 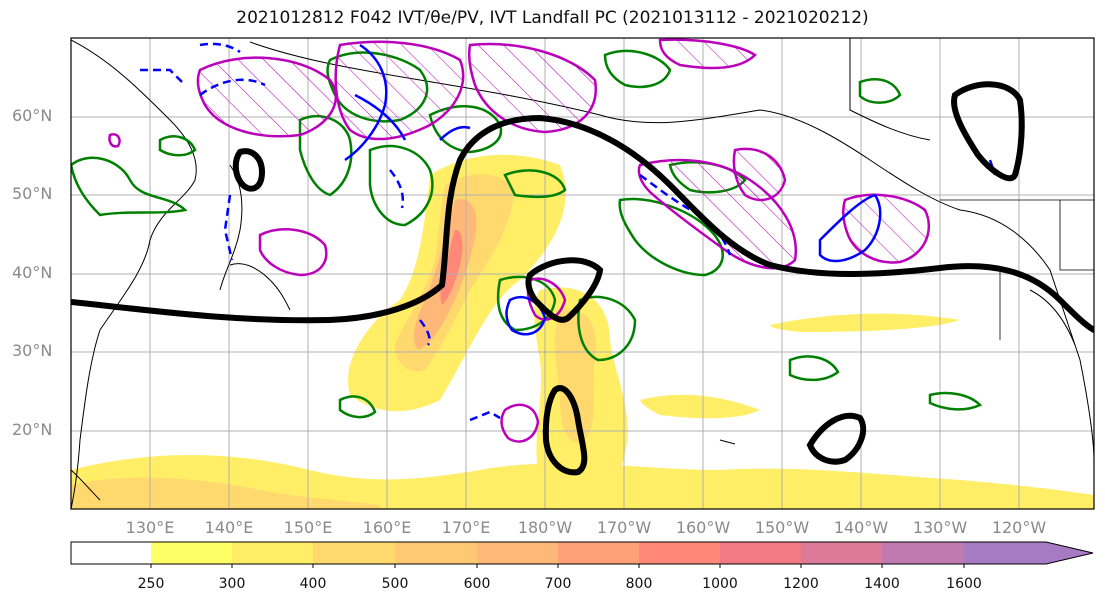 What do you see at coordinates (232, 584) in the screenshot?
I see `colorbar-tick-300: 300` at bounding box center [232, 584].